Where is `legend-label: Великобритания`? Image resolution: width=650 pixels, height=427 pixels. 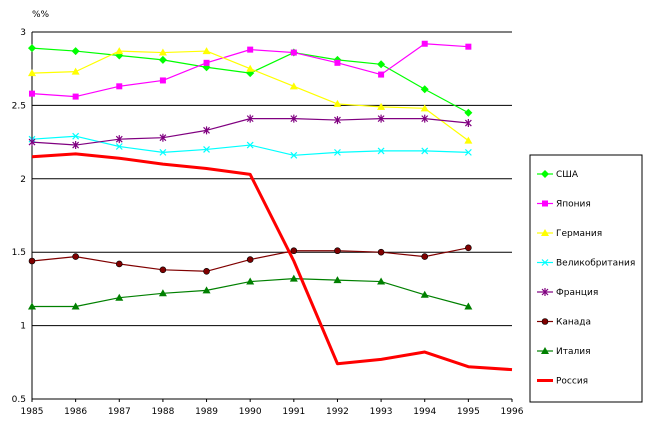 legend-label: Великобритания is located at coordinates (595, 264).